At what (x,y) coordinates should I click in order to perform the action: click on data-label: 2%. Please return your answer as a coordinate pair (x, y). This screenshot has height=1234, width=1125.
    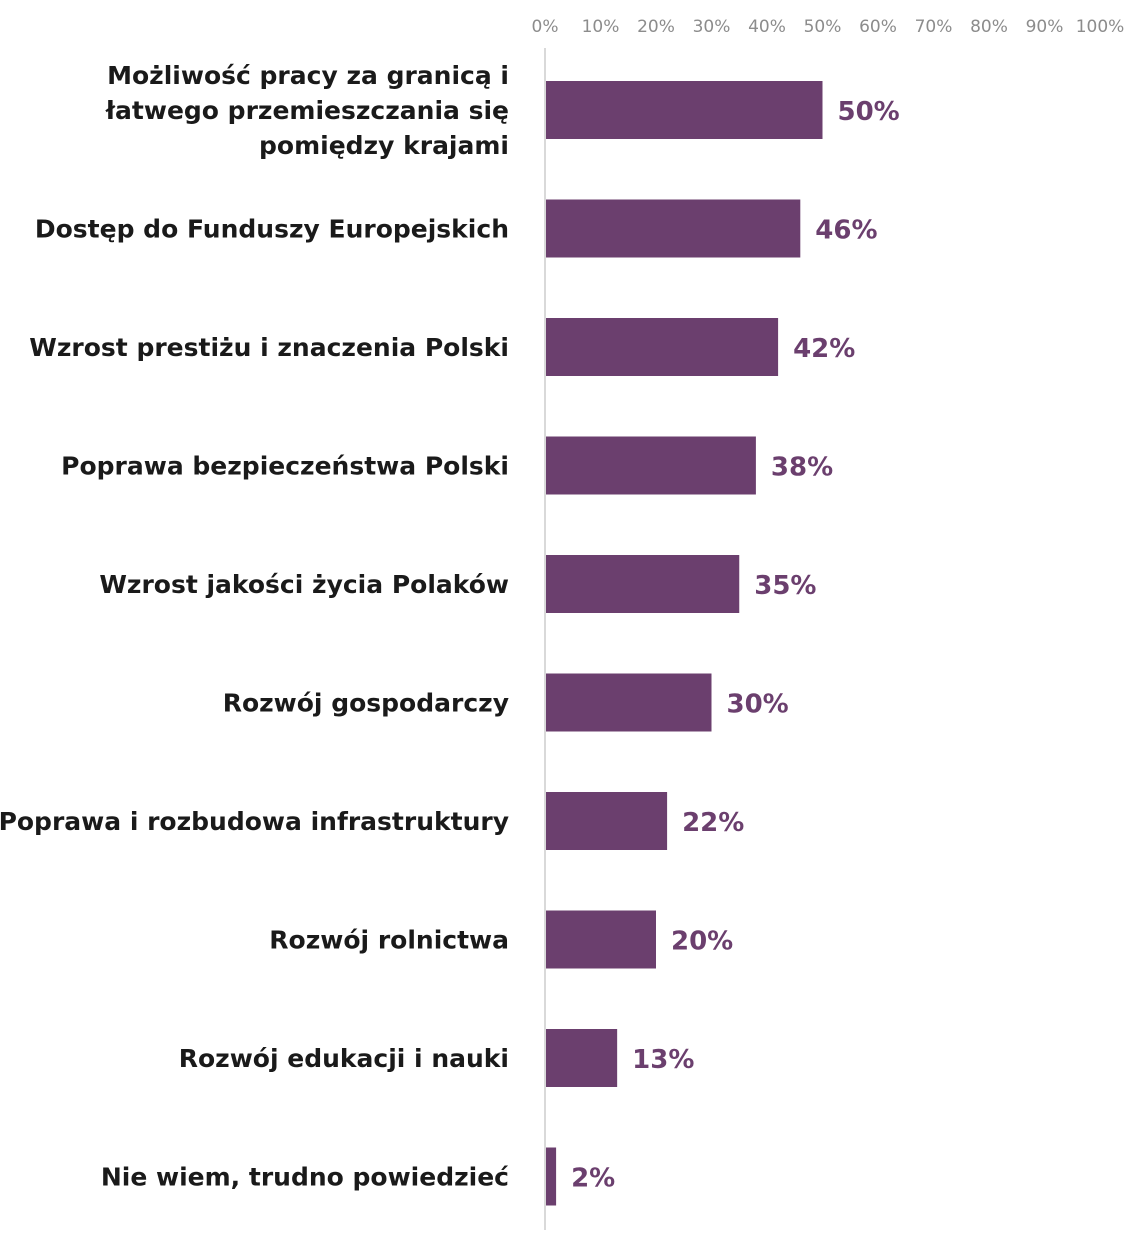
    Looking at the image, I should click on (593, 1179).